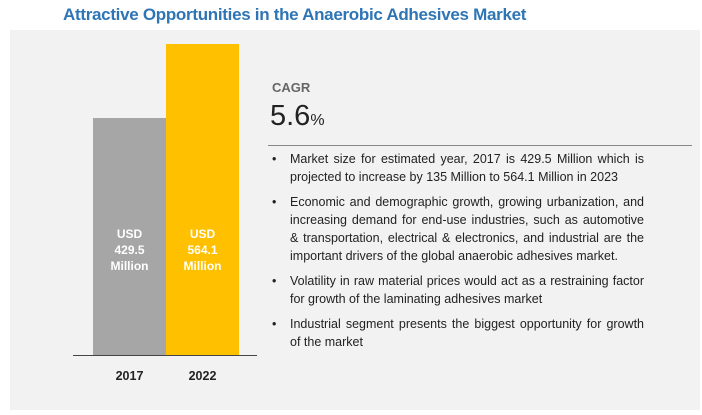 Image resolution: width=702 pixels, height=415 pixels. What do you see at coordinates (202, 250) in the screenshot?
I see `value-label: USD 564.1 Million` at bounding box center [202, 250].